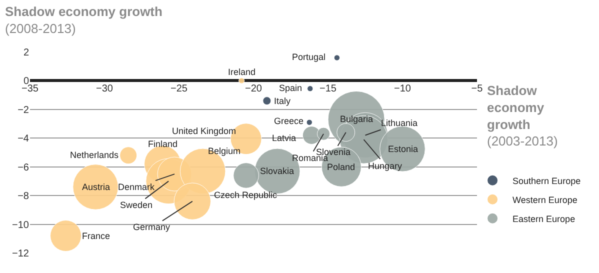 This screenshot has width=599, height=273. I want to click on x-tick-label: −25, so click(179, 89).